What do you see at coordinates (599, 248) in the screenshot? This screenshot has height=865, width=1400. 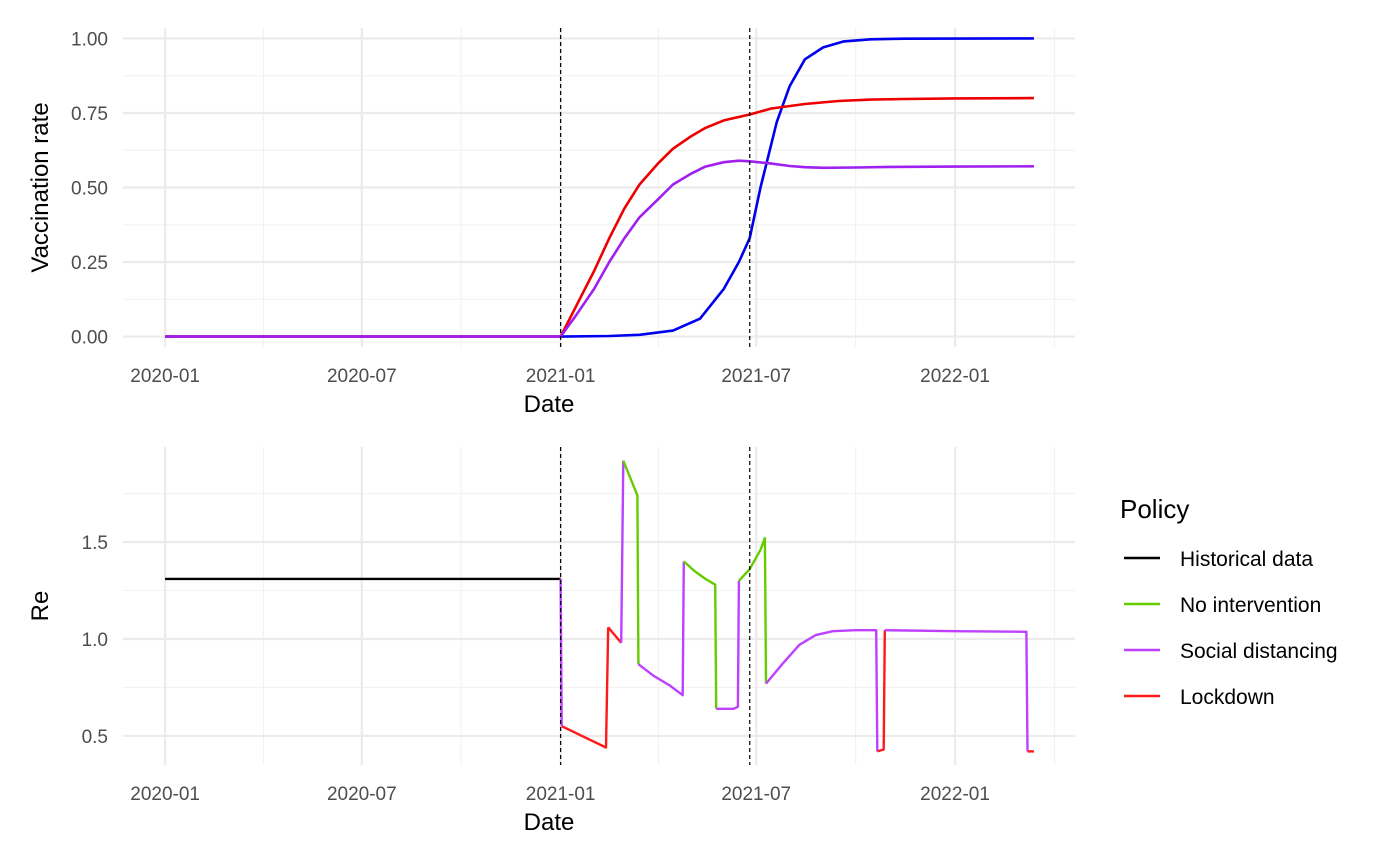 I see `series-line` at bounding box center [599, 248].